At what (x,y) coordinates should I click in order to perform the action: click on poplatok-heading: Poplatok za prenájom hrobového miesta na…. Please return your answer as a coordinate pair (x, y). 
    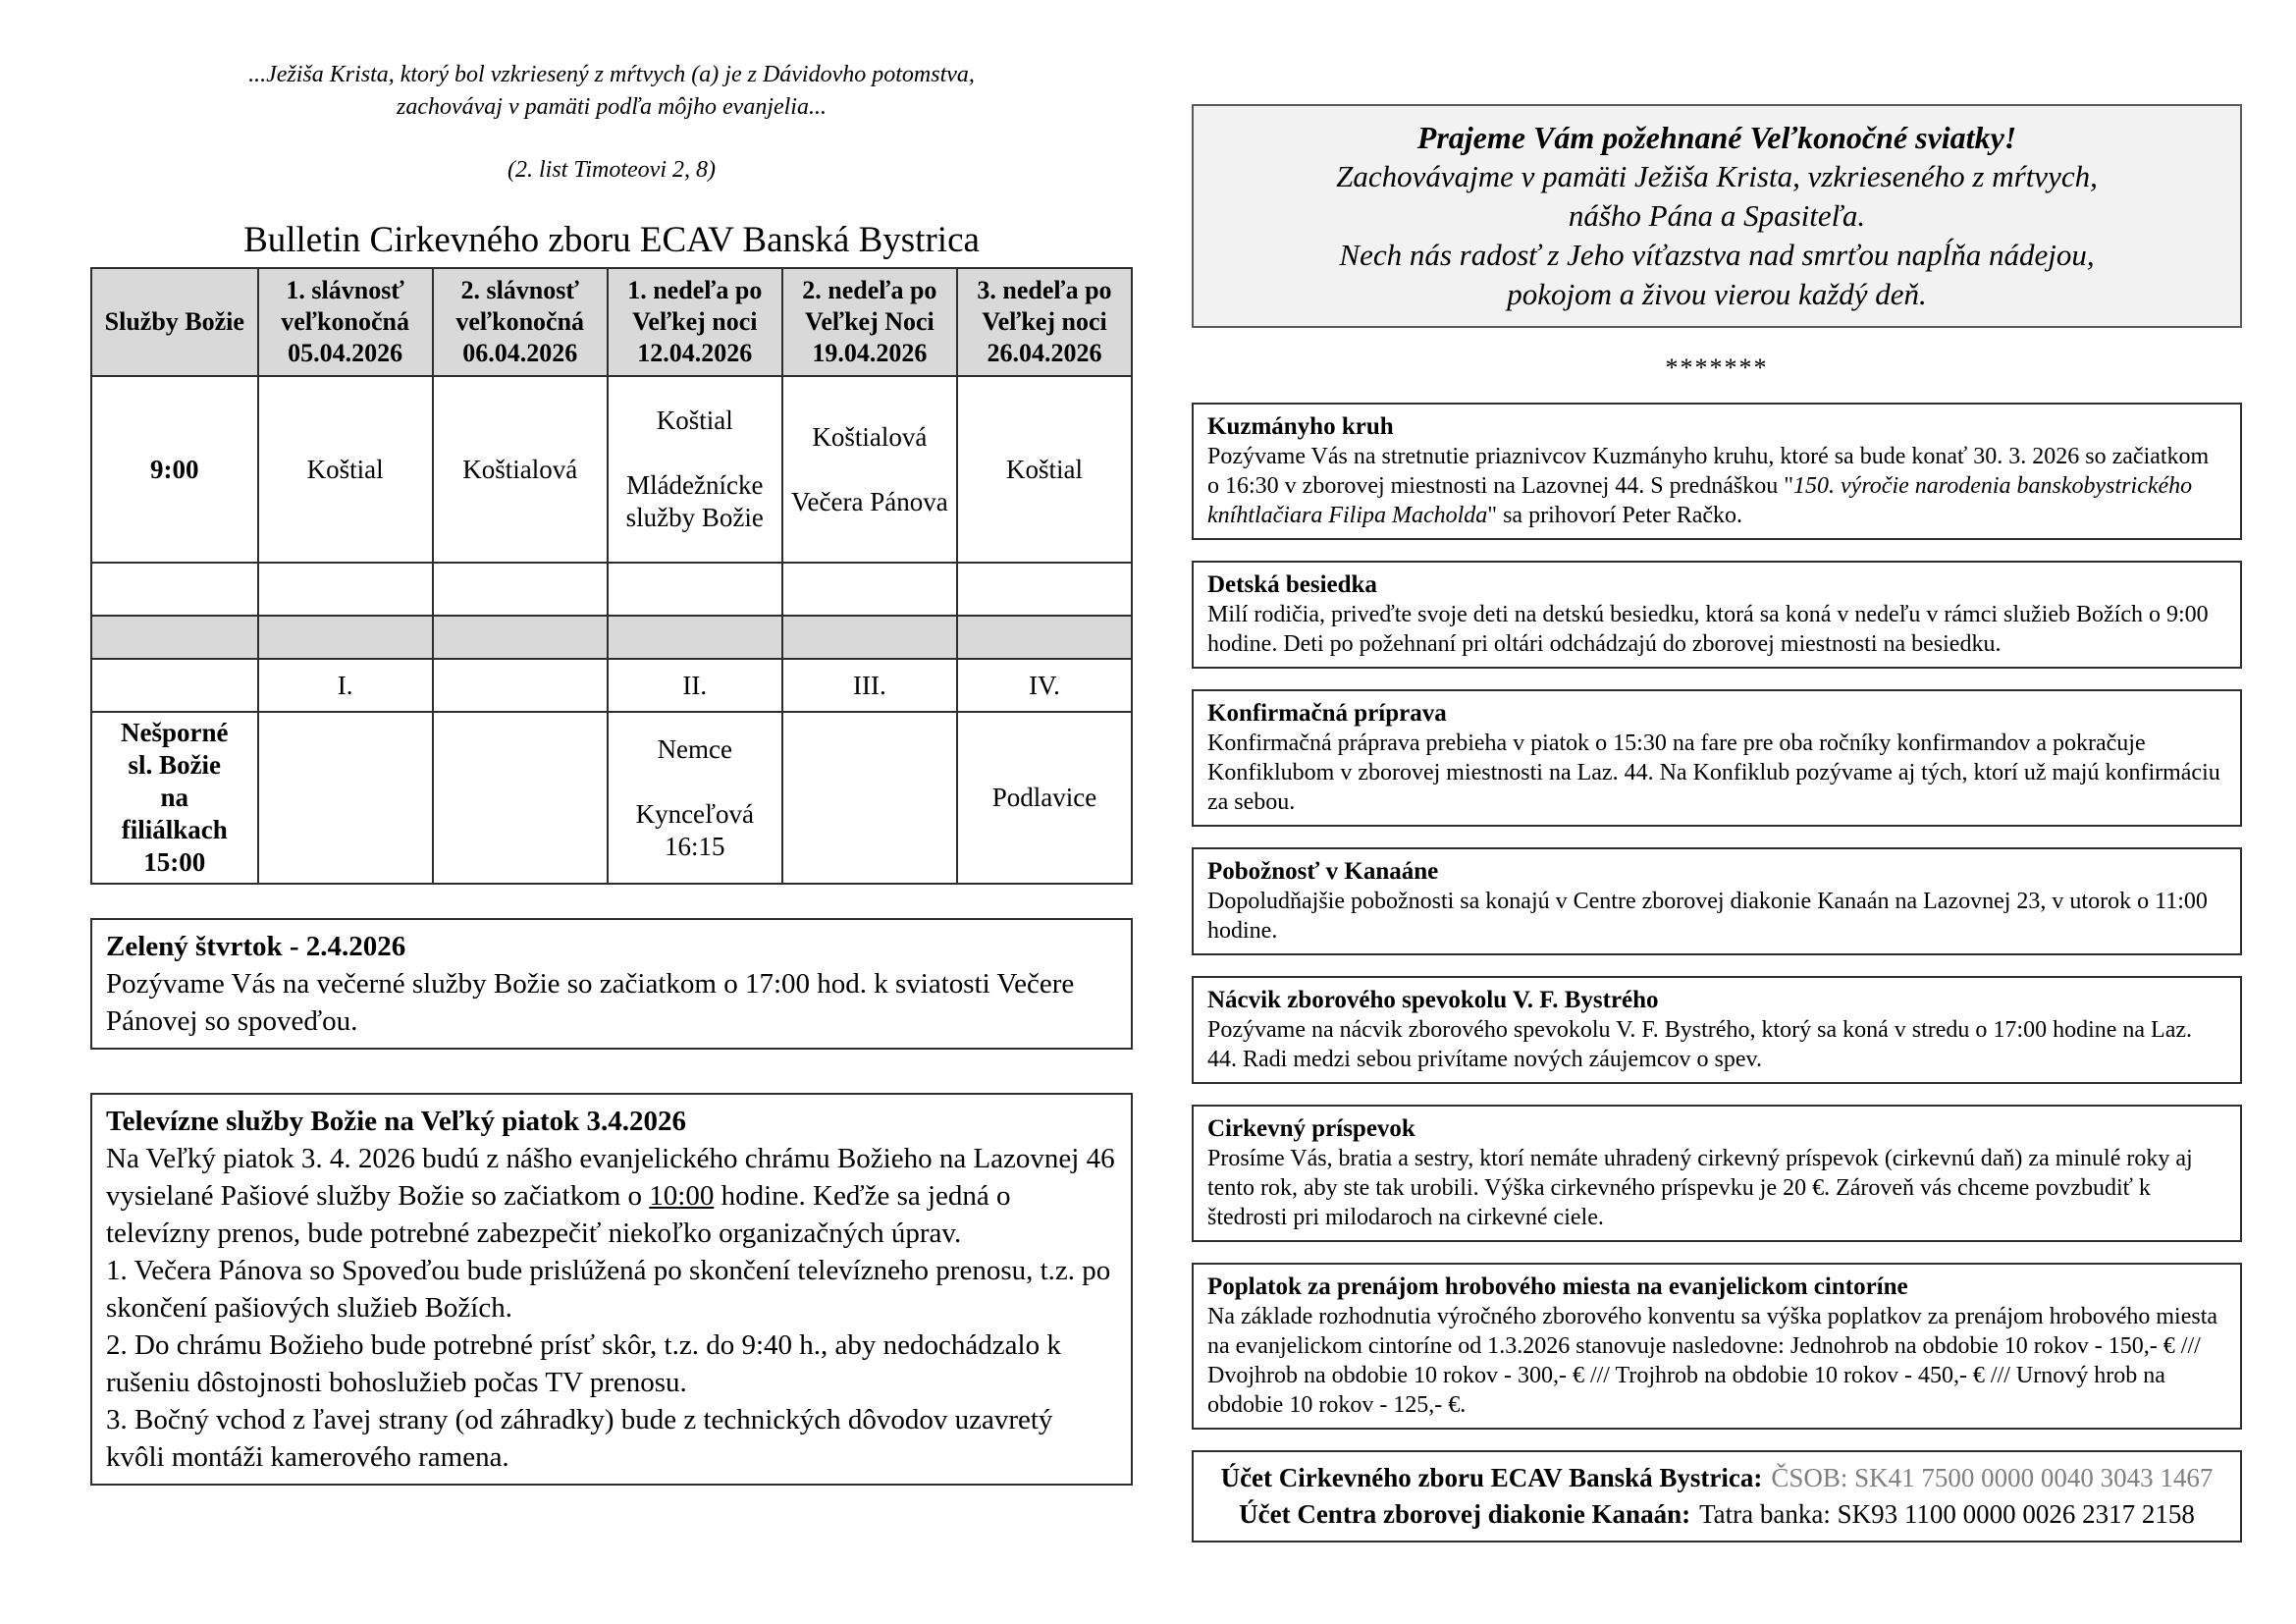
    Looking at the image, I should click on (1558, 1286).